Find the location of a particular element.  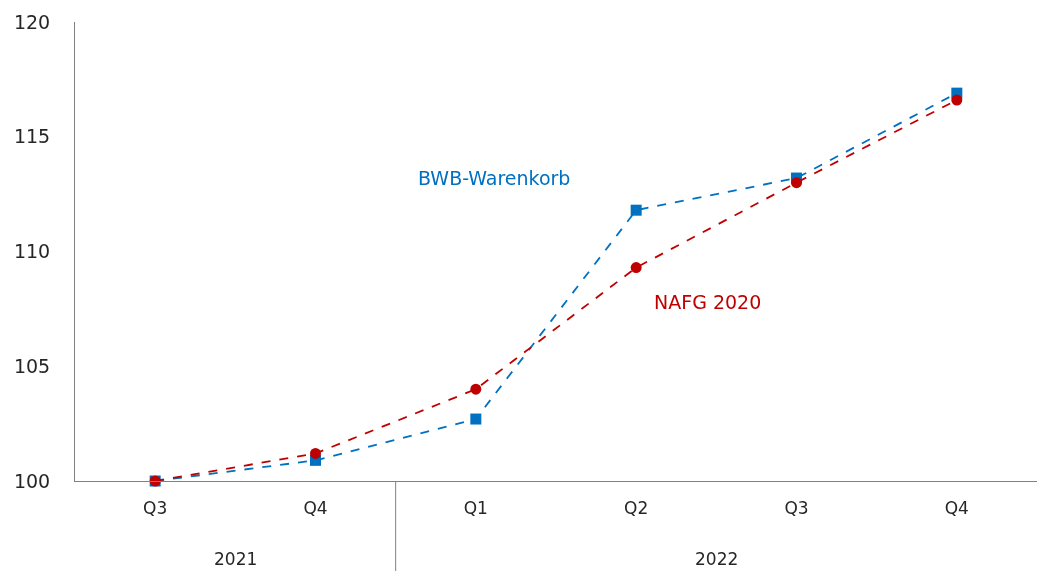

x-tick-label: Q1 is located at coordinates (475, 508).